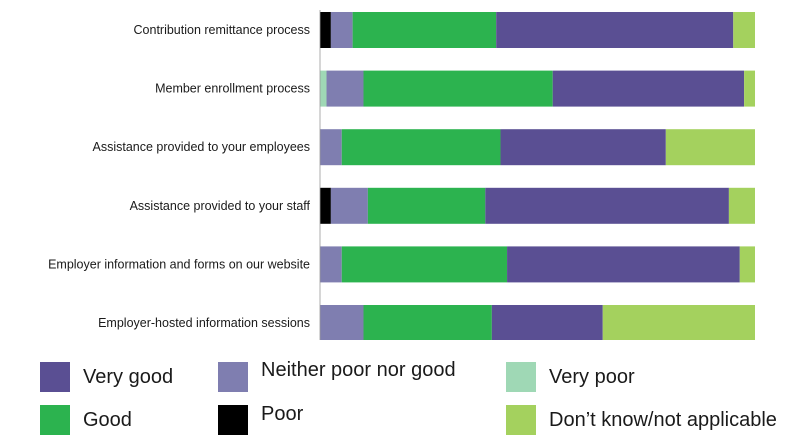 Image resolution: width=808 pixels, height=436 pixels. I want to click on legend-item-neither: Neither poor nor good, so click(337, 375).